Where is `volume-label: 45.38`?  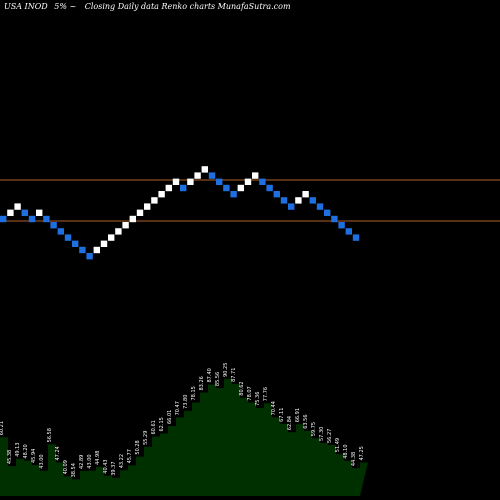 volume-label: 45.38 is located at coordinates (10, 457).